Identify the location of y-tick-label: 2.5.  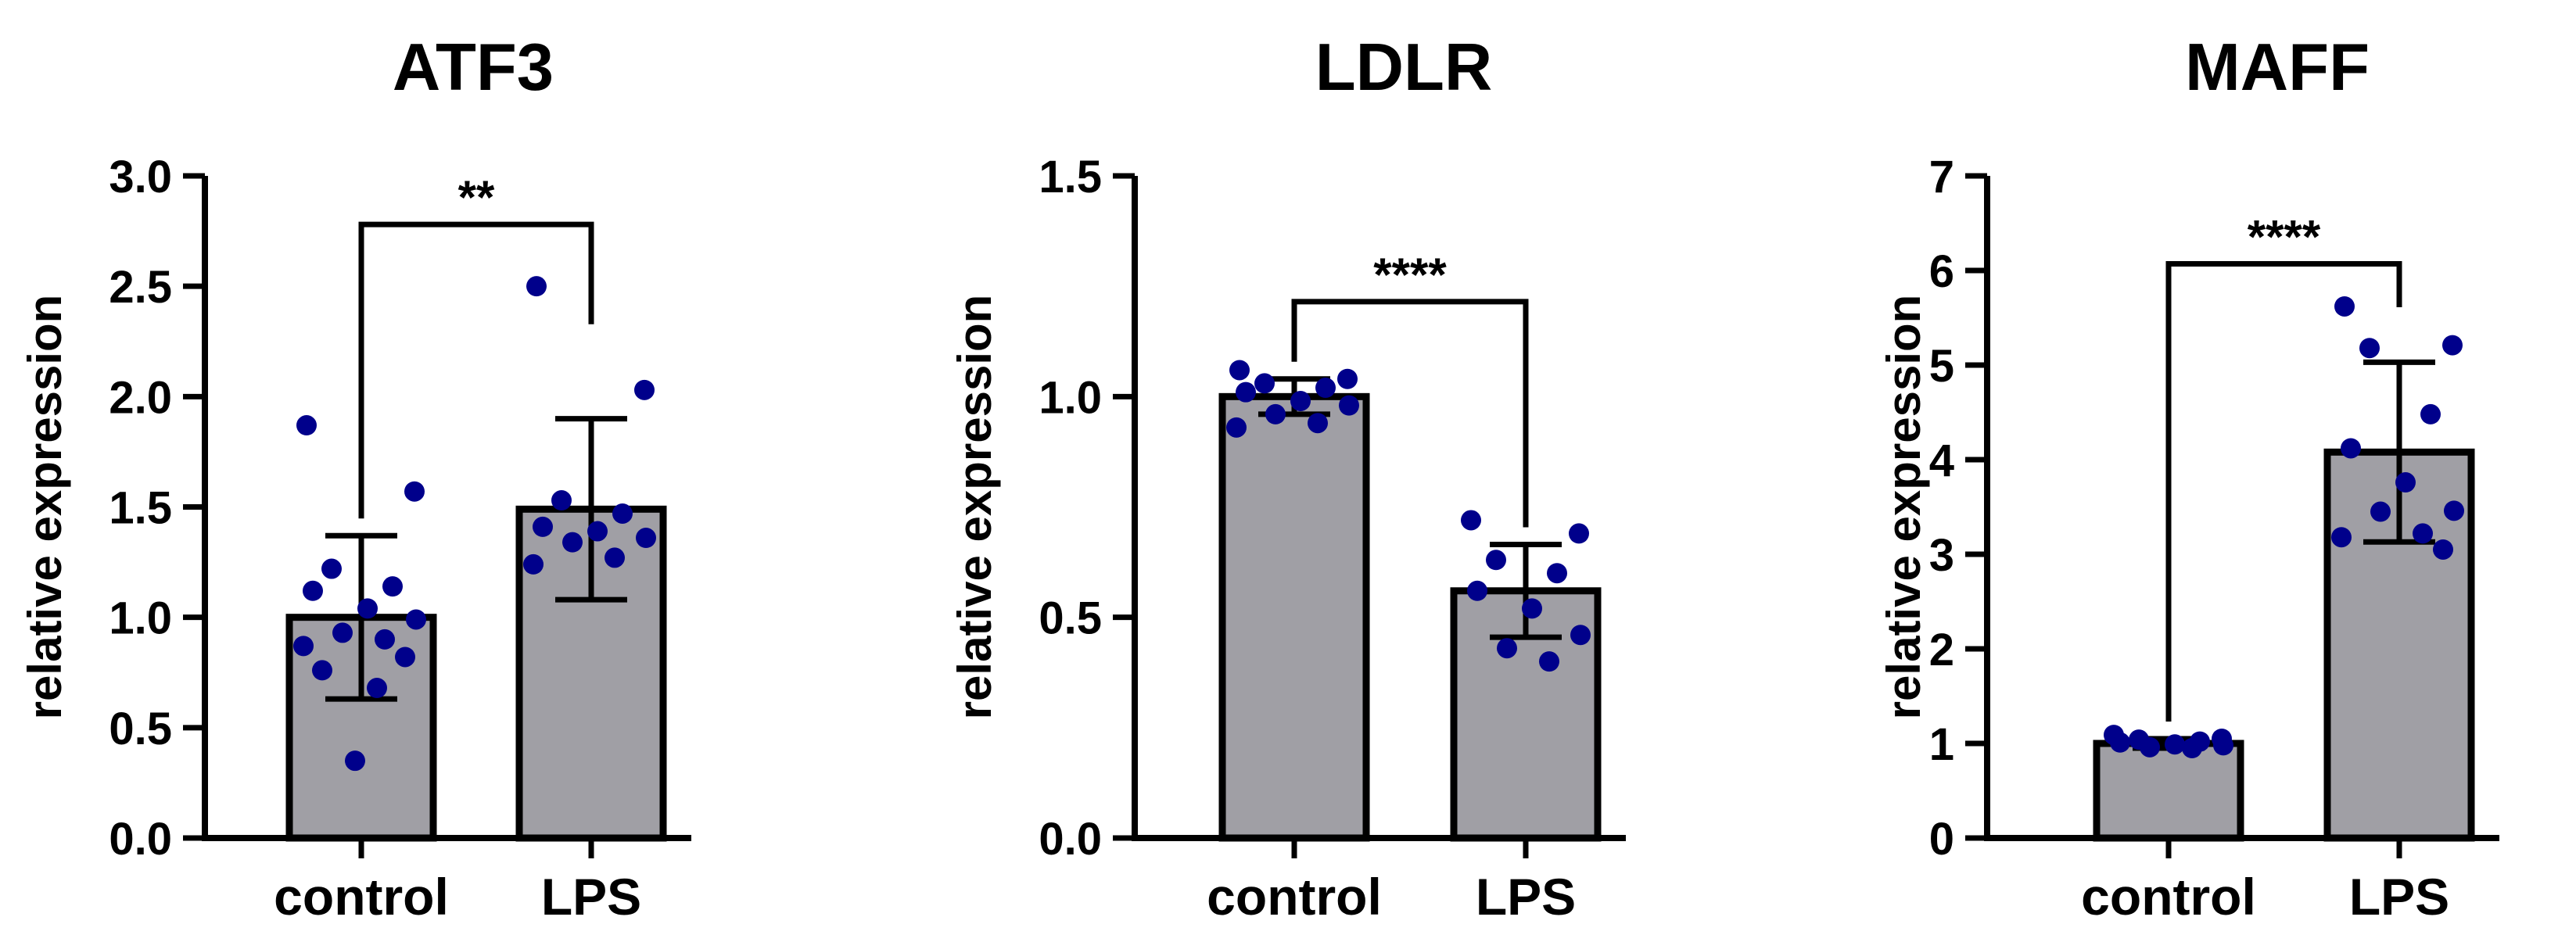
(140, 287).